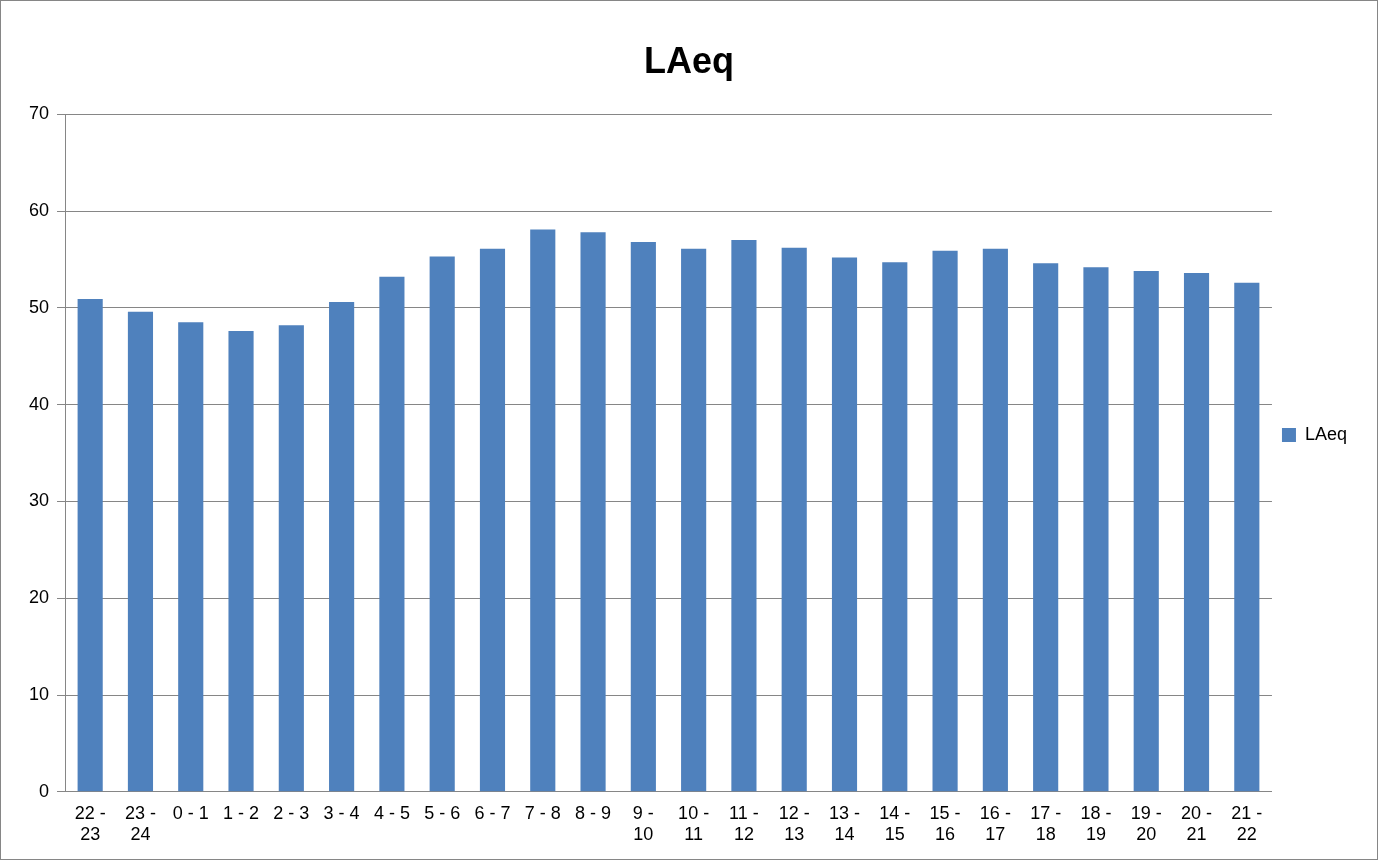  I want to click on x-tick-label: 17 - 18, so click(1046, 823).